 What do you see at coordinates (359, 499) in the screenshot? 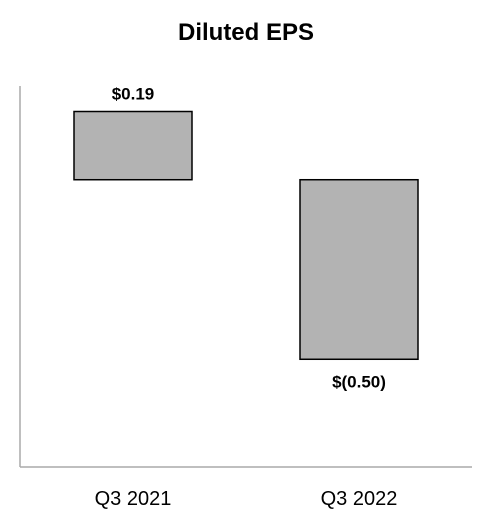
I see `x-tick-label-2: Q3 2022` at bounding box center [359, 499].